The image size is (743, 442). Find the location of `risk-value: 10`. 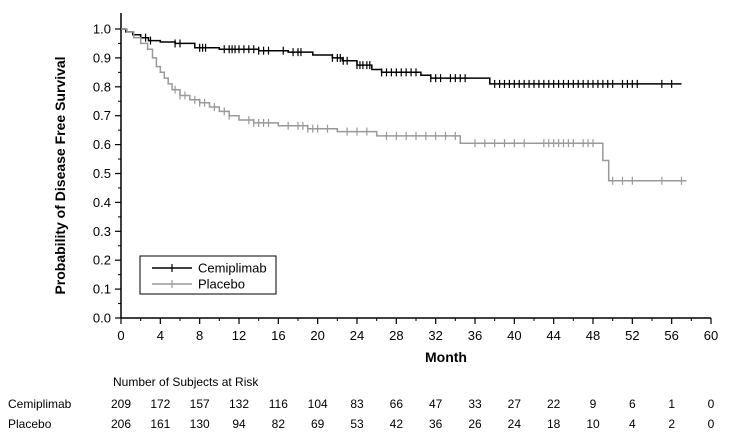

risk-value: 10 is located at coordinates (593, 424).